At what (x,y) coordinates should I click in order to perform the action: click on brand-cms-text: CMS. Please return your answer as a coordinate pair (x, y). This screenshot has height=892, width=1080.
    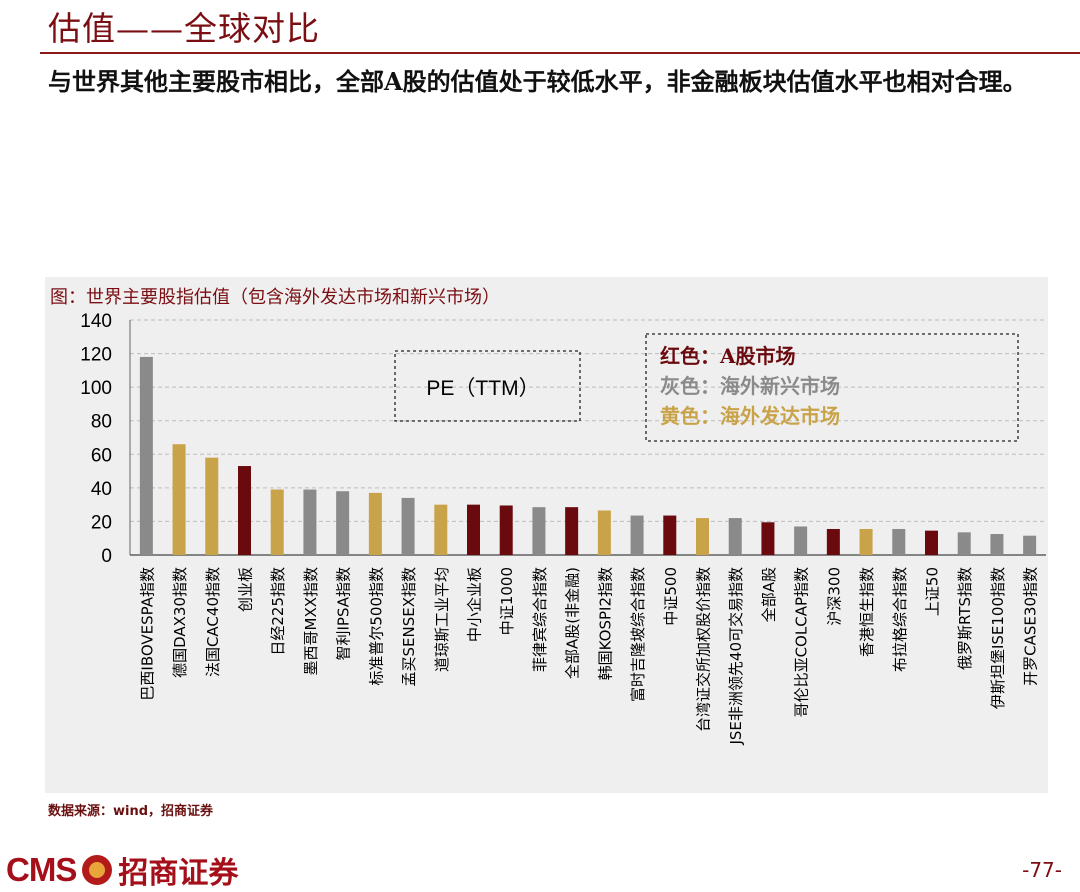
    Looking at the image, I should click on (41, 869).